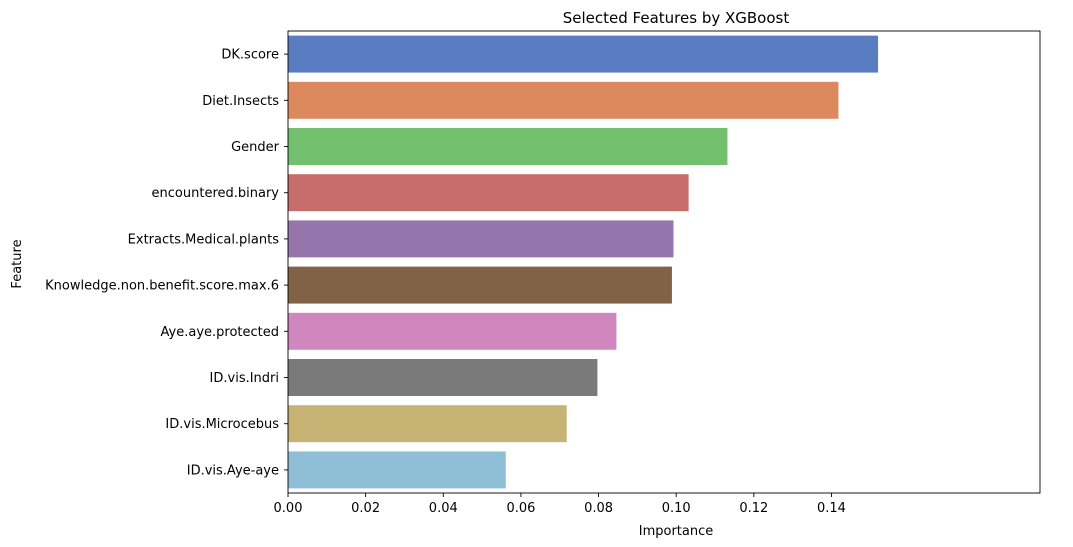 Image resolution: width=1073 pixels, height=547 pixels. What do you see at coordinates (365, 508) in the screenshot?
I see `x-tick-label: 0.02` at bounding box center [365, 508].